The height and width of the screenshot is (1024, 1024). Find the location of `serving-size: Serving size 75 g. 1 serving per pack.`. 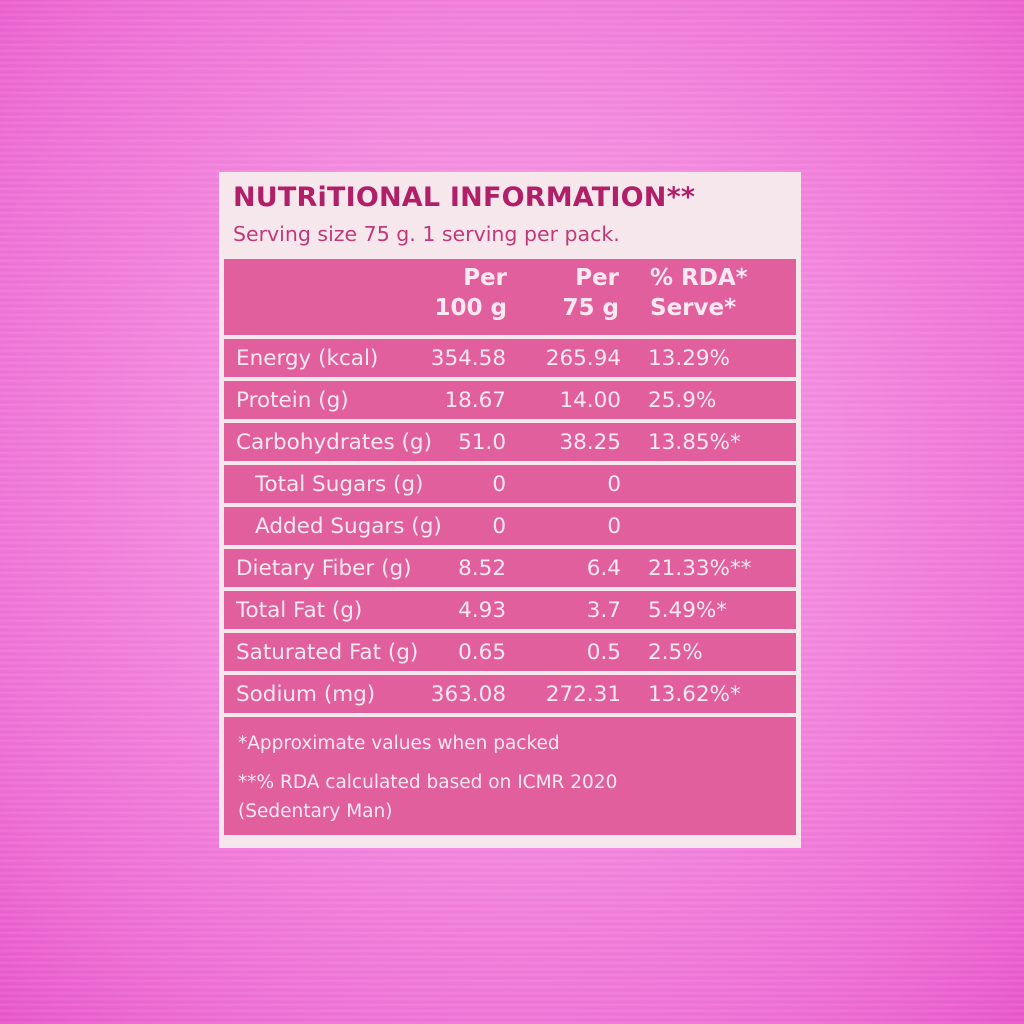

serving-size: Serving size 75 g. 1 serving per pack. is located at coordinates (426, 234).